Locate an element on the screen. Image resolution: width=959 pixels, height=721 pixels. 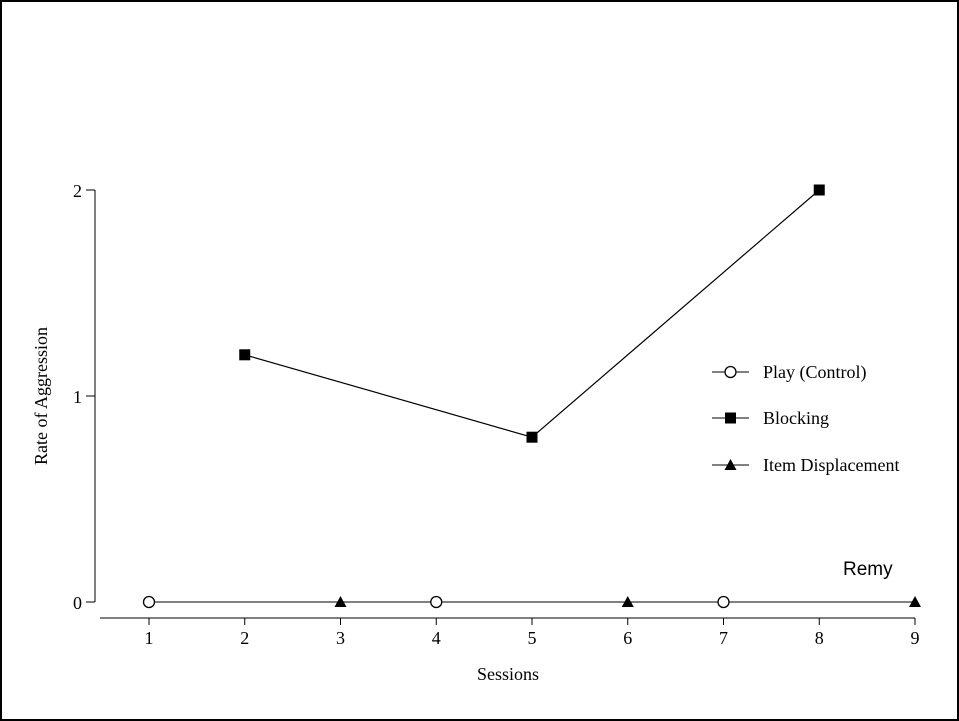
x-tick-label: 1 is located at coordinates (149, 638).